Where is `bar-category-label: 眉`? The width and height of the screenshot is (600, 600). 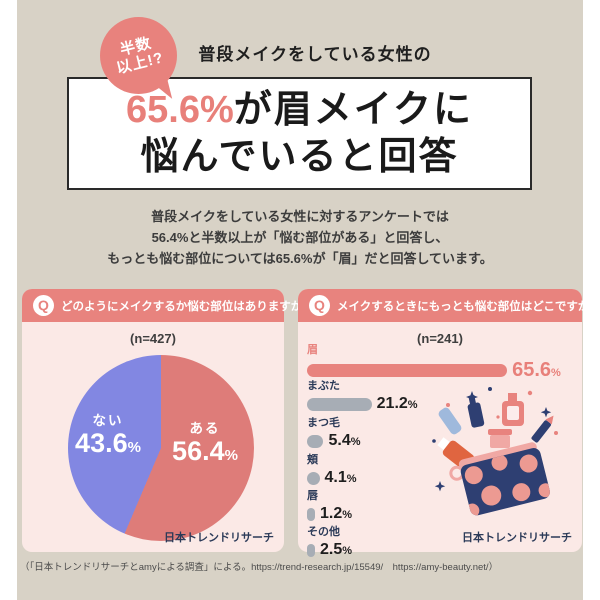
bar-category-label: 眉 is located at coordinates (312, 350).